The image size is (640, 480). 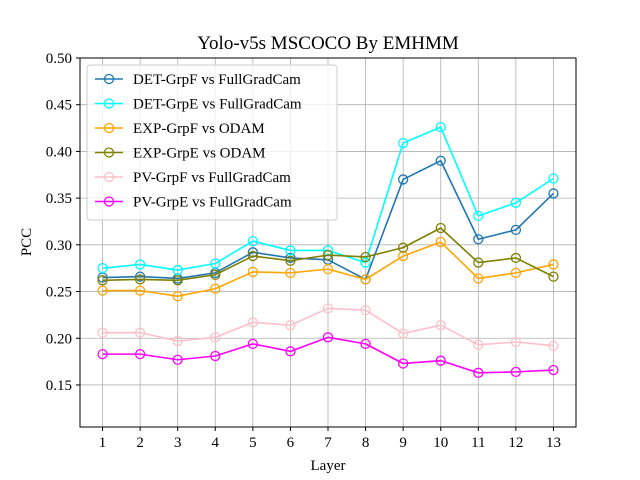 I want to click on y-tick-label: 0.25, so click(x=59, y=293).